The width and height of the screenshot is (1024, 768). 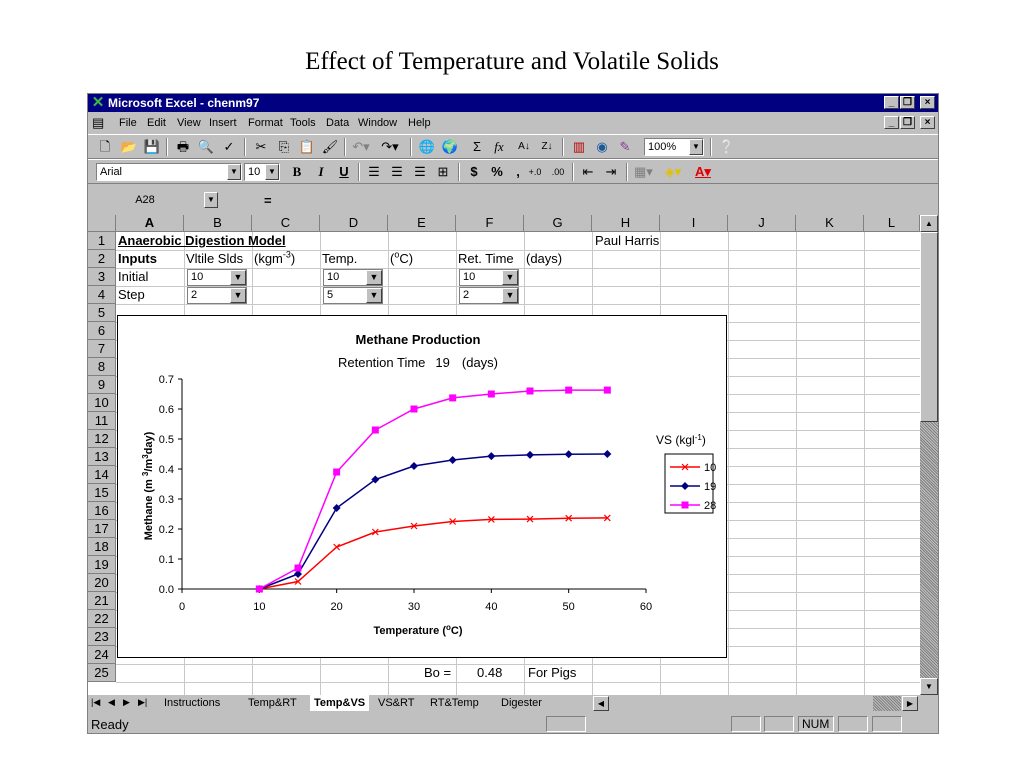 I want to click on print-preview-icon: 🔍, so click(x=206, y=146).